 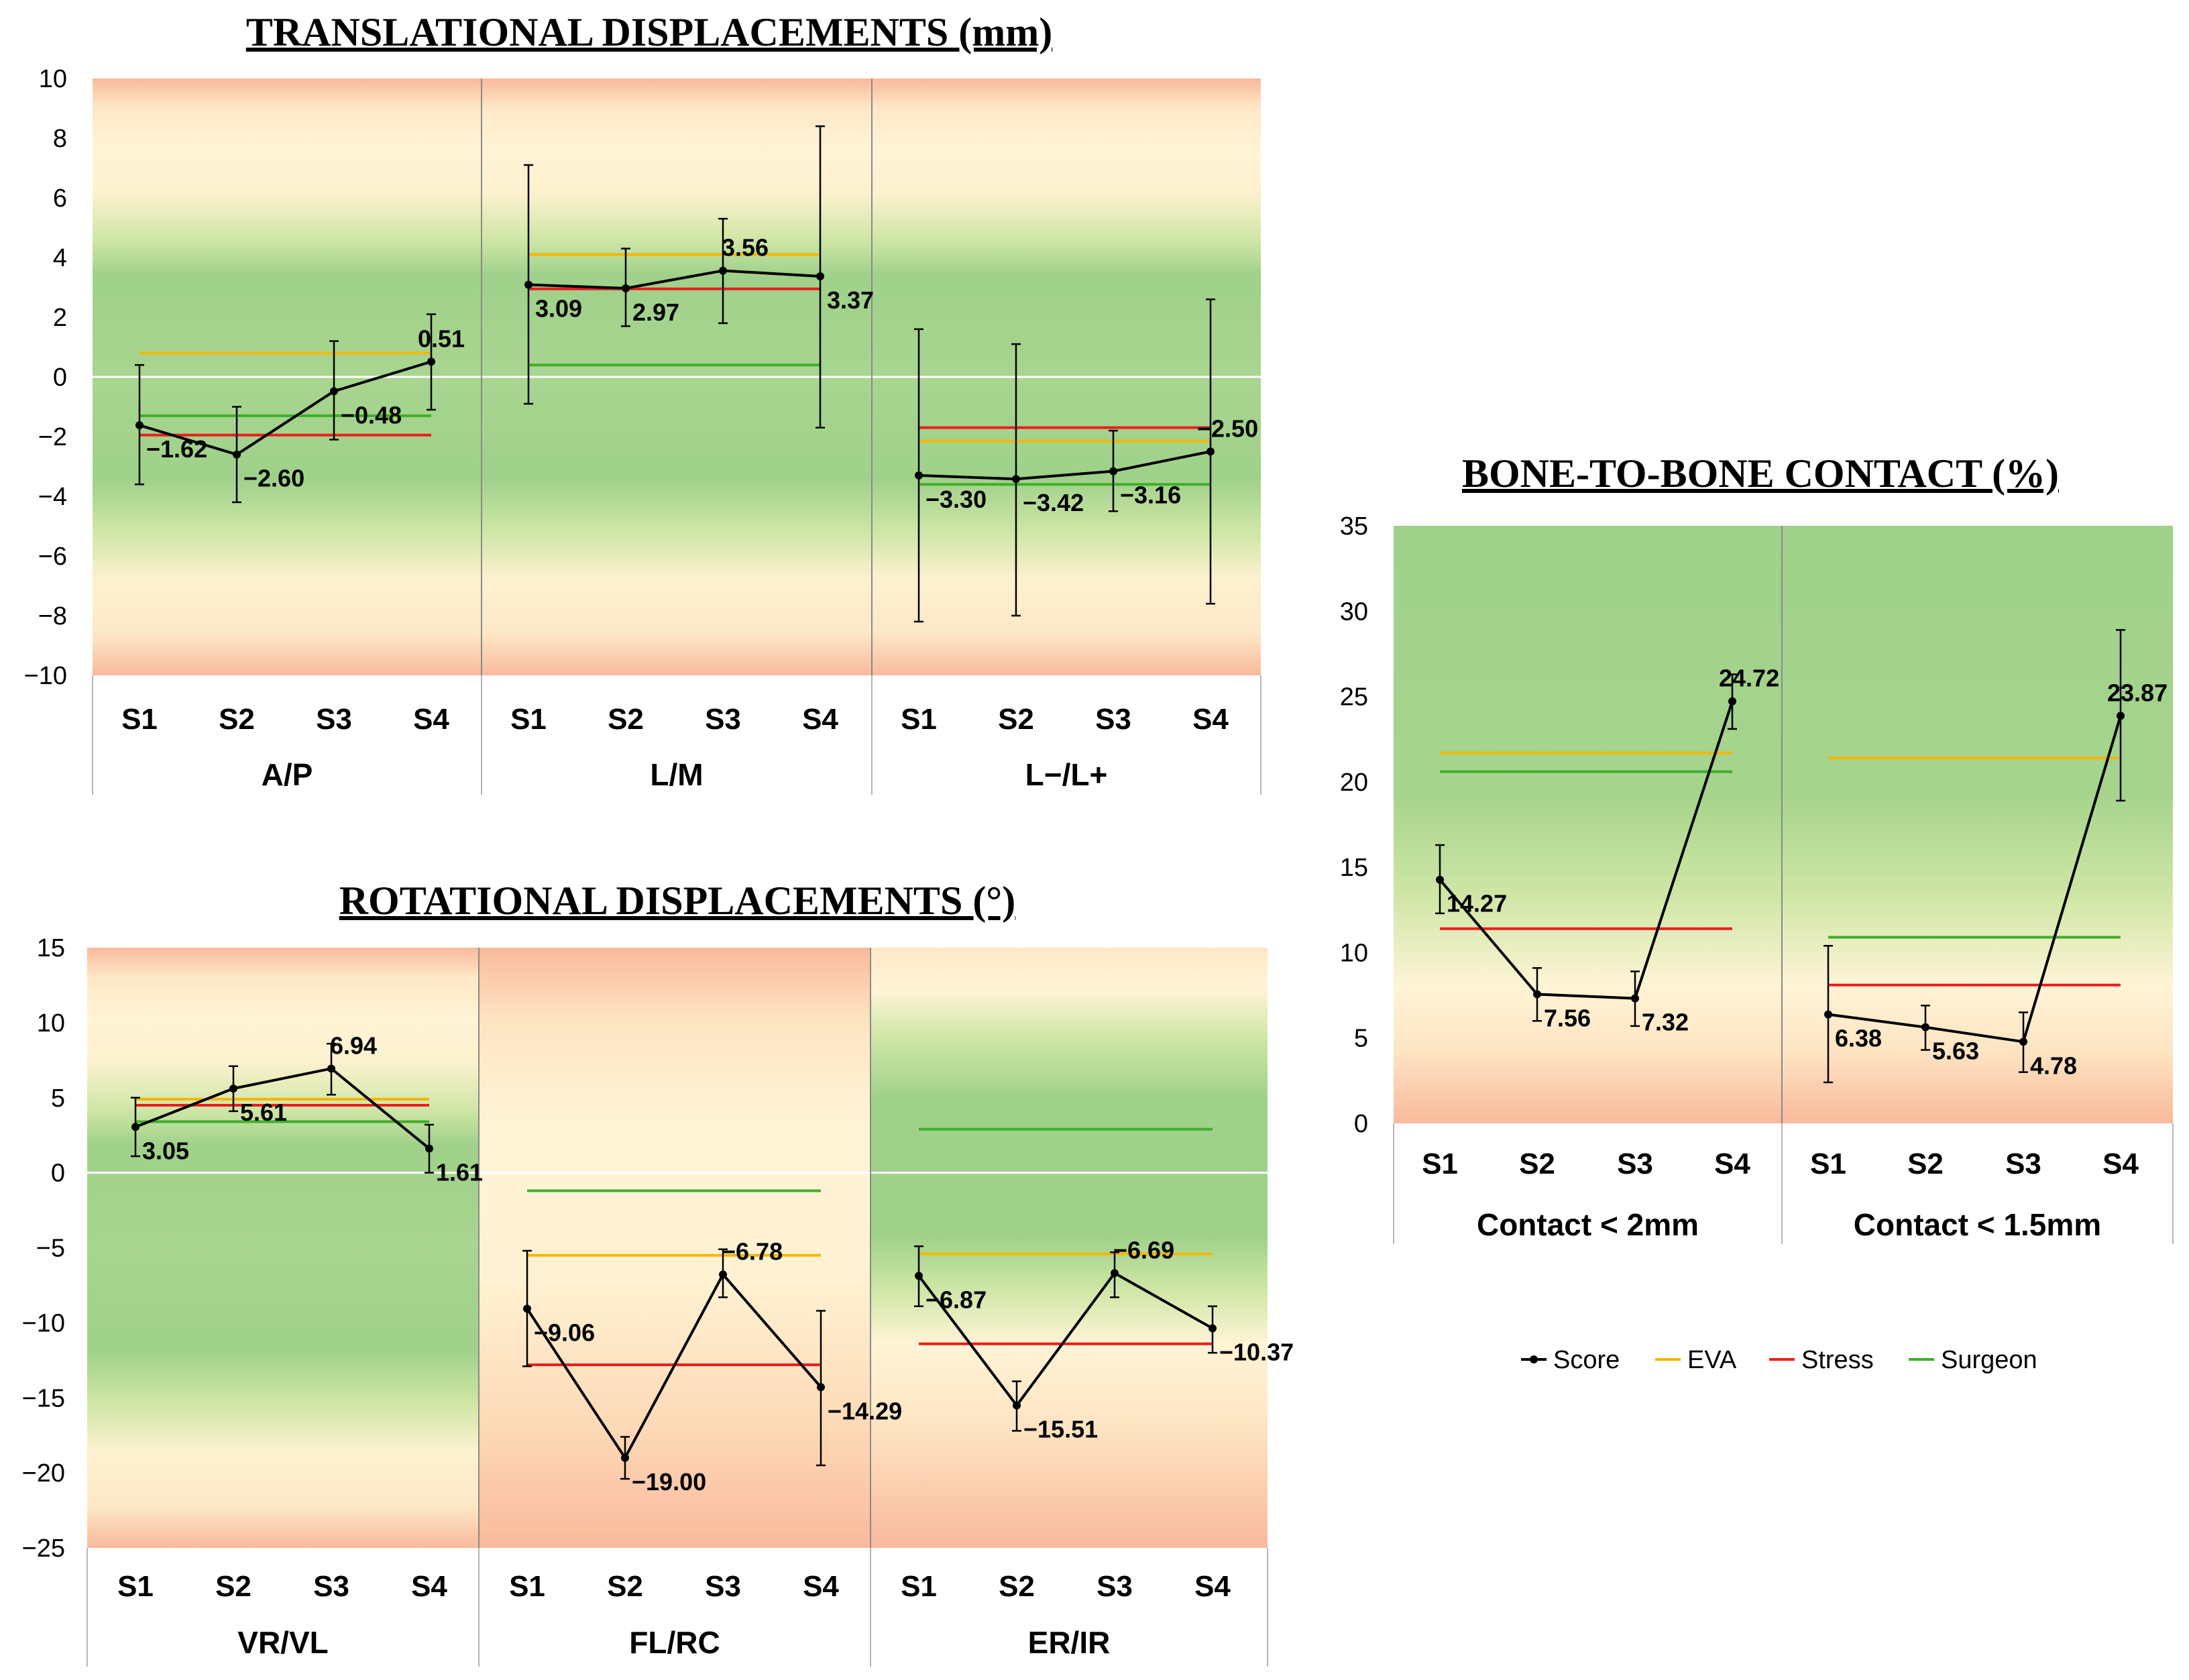 I want to click on data-label: 7.32, so click(x=1665, y=1022).